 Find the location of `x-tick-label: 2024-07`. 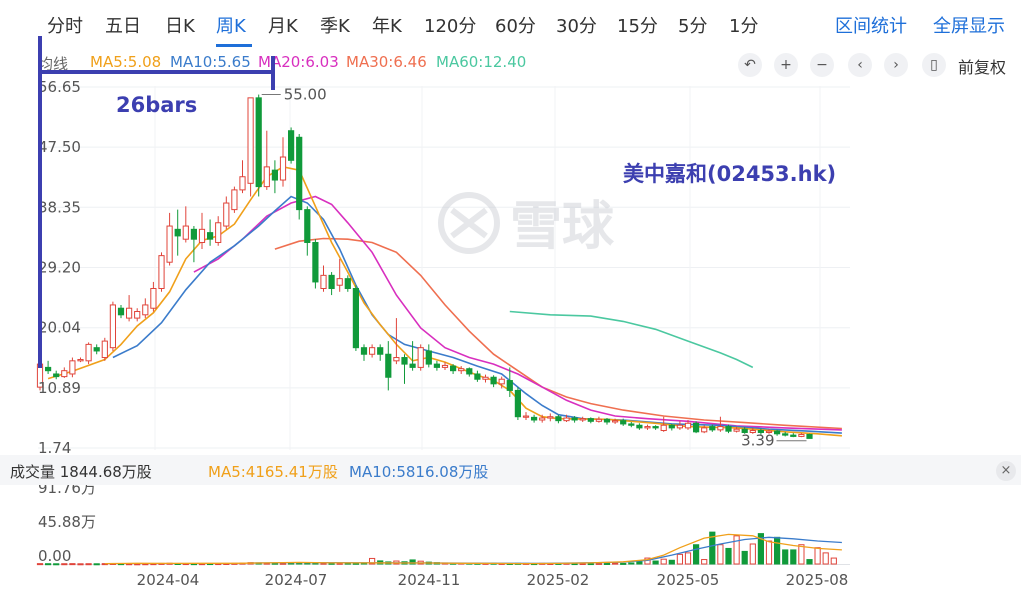

x-tick-label: 2024-07 is located at coordinates (296, 580).